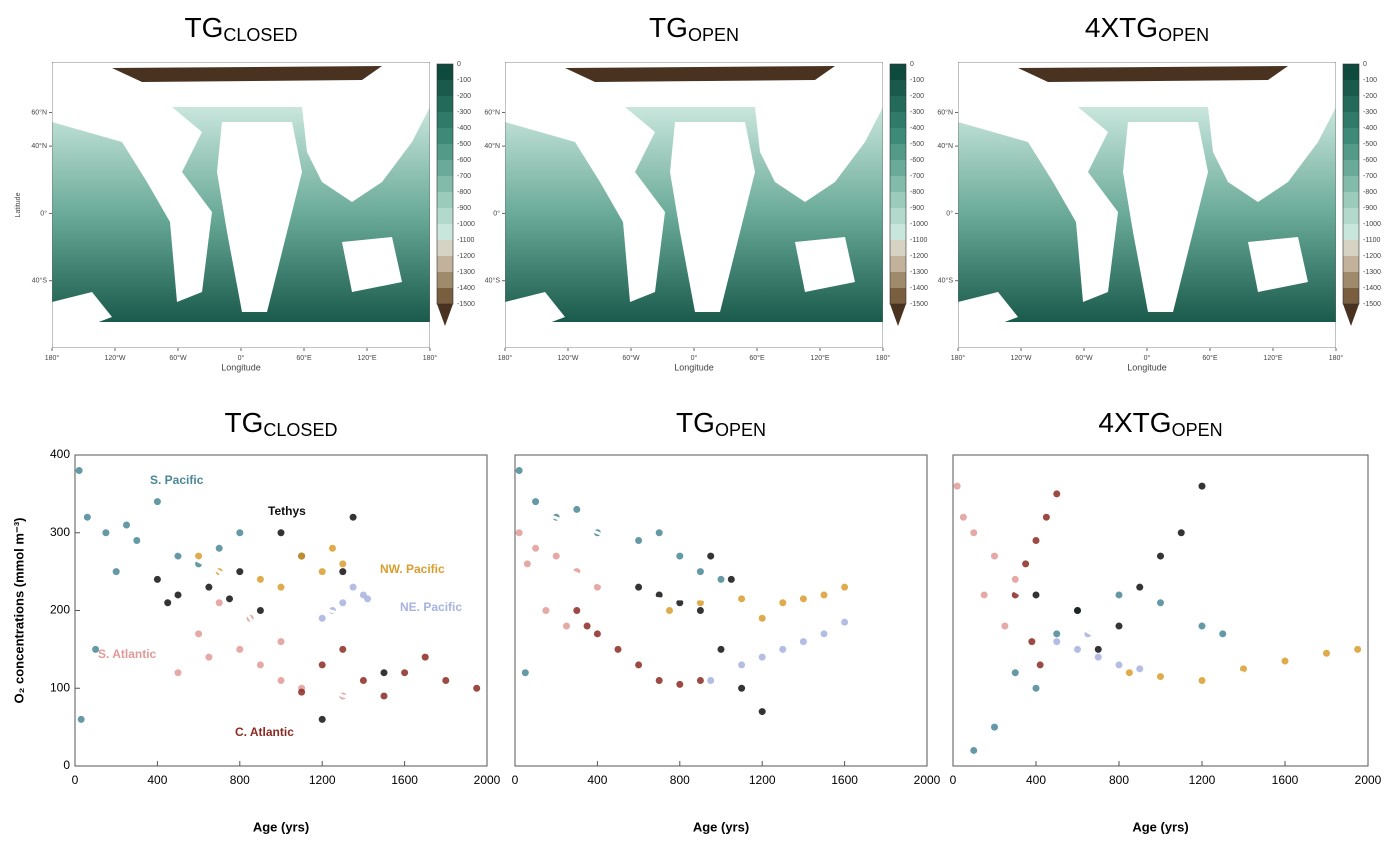  Describe the element at coordinates (464, 128) in the screenshot. I see `colorbar-tick-label: -400` at that location.